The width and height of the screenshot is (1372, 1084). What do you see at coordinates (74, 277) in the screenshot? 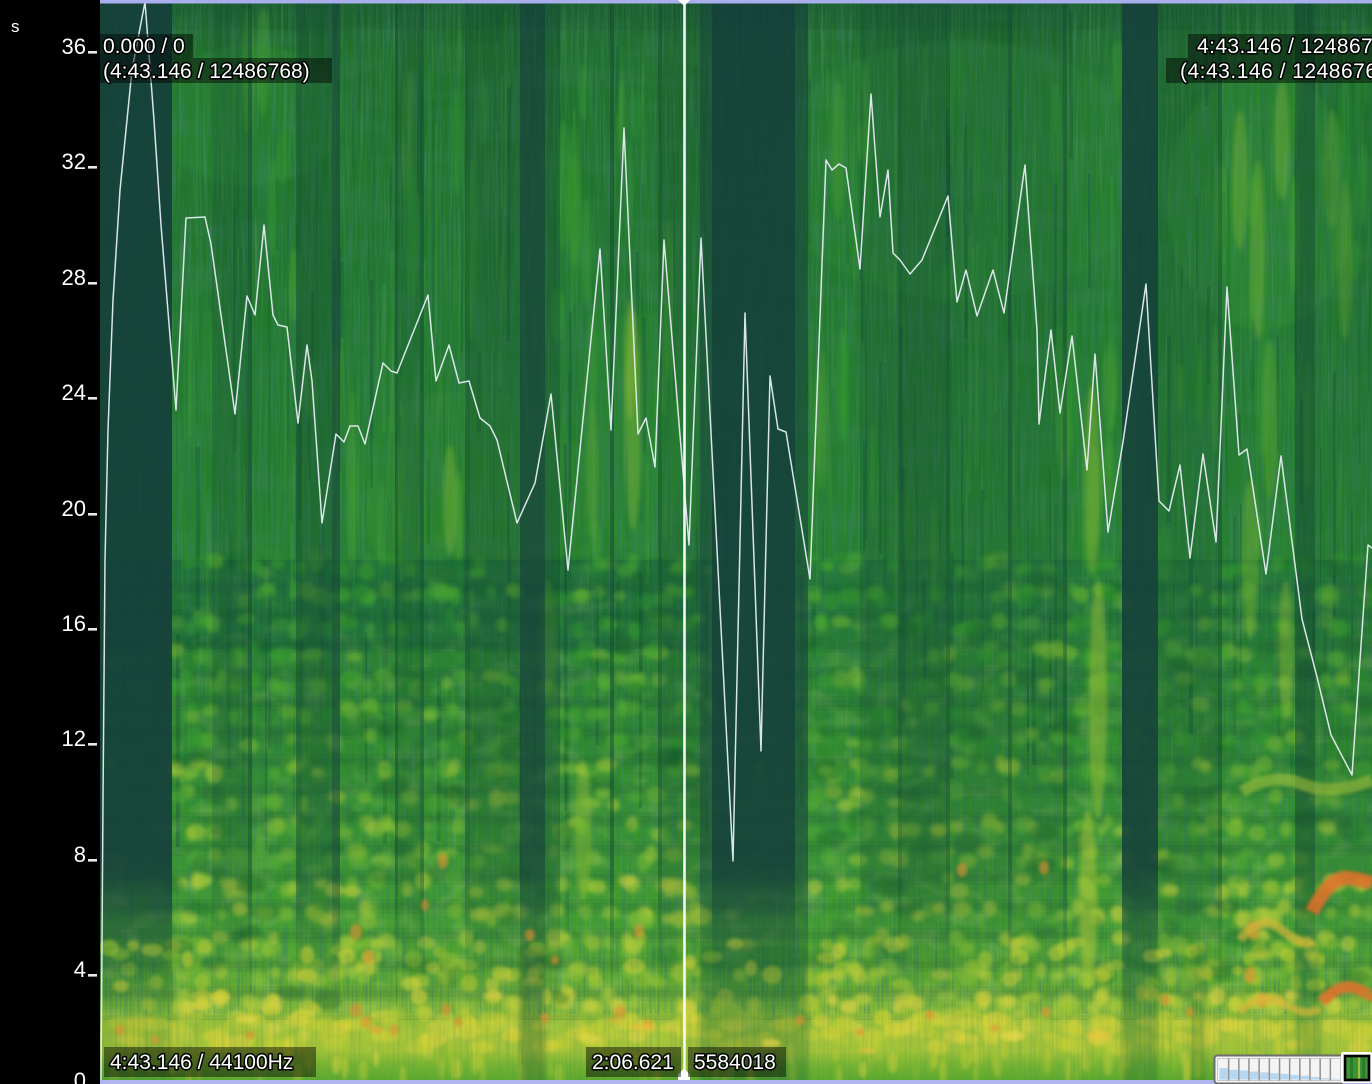
I see `svg-text: 28` at bounding box center [74, 277].